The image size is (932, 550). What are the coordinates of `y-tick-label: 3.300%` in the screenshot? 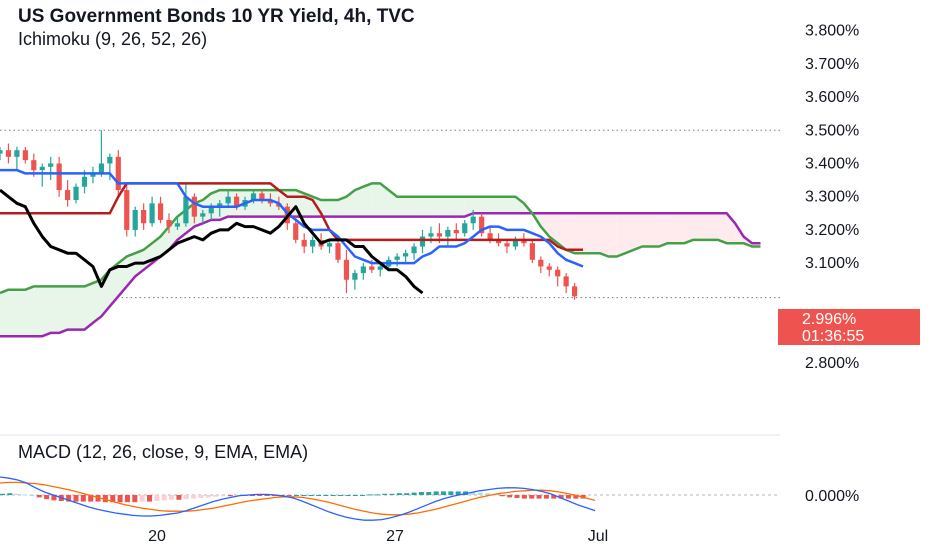 It's located at (832, 197).